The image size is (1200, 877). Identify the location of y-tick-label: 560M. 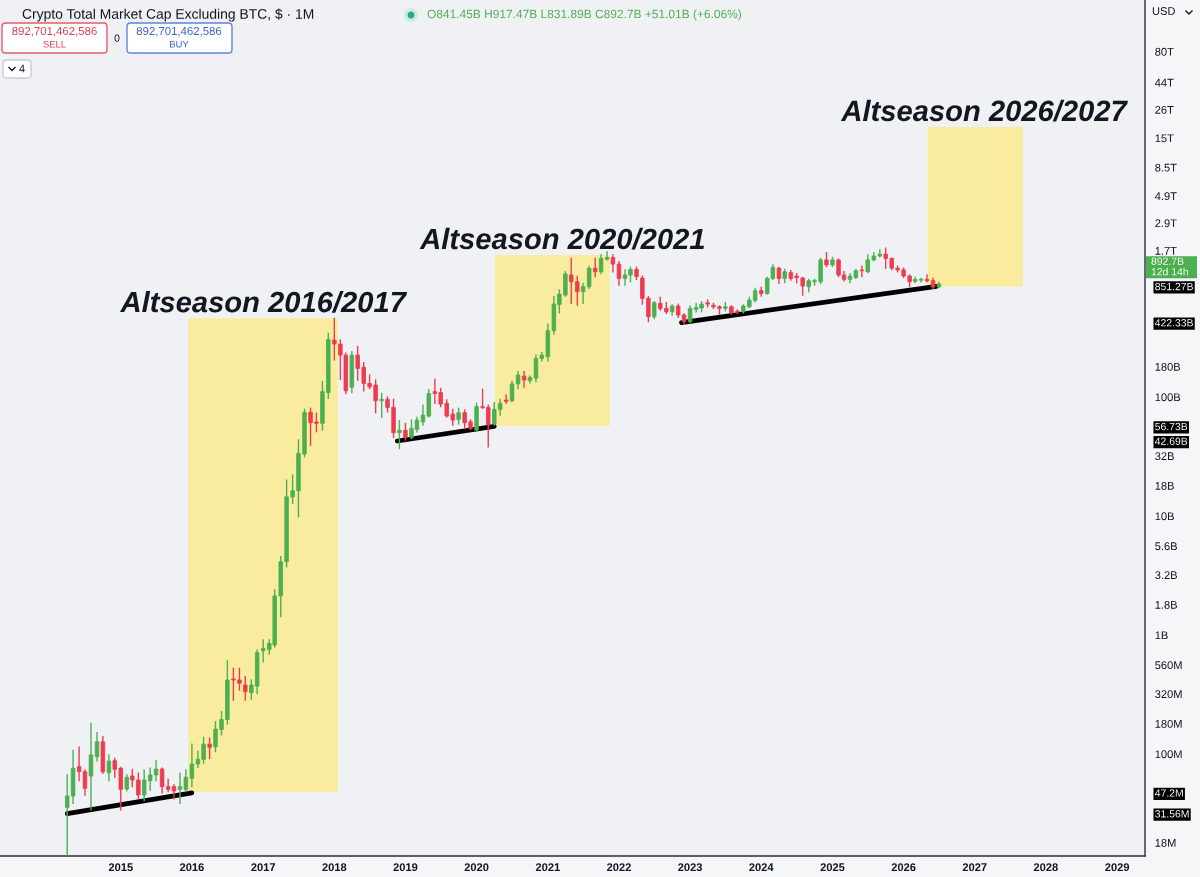
(1168, 665).